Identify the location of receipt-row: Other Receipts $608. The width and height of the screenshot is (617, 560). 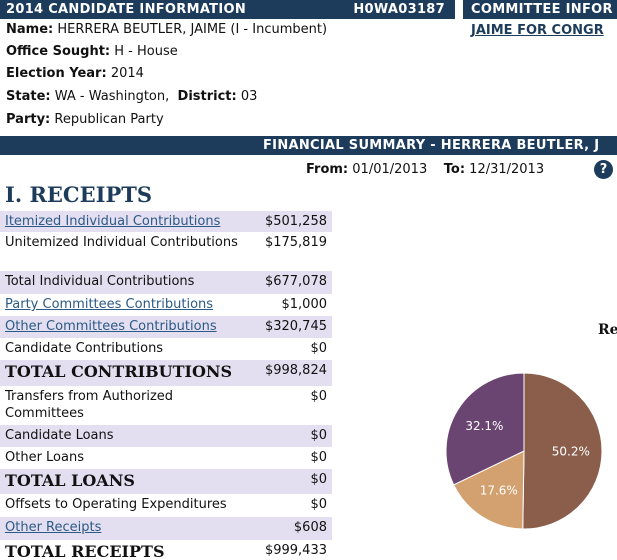
(166, 528).